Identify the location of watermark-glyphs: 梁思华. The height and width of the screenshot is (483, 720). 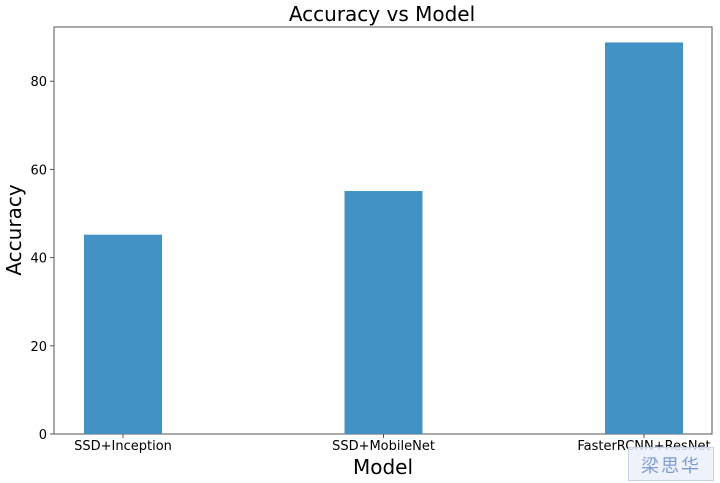
(671, 466).